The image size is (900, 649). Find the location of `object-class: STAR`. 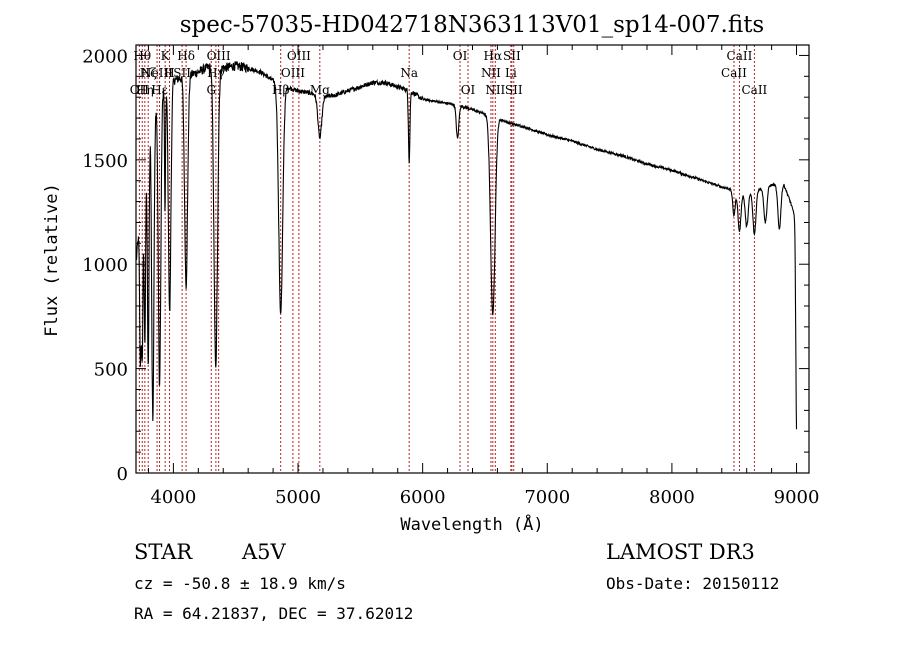

object-class: STAR is located at coordinates (163, 552).